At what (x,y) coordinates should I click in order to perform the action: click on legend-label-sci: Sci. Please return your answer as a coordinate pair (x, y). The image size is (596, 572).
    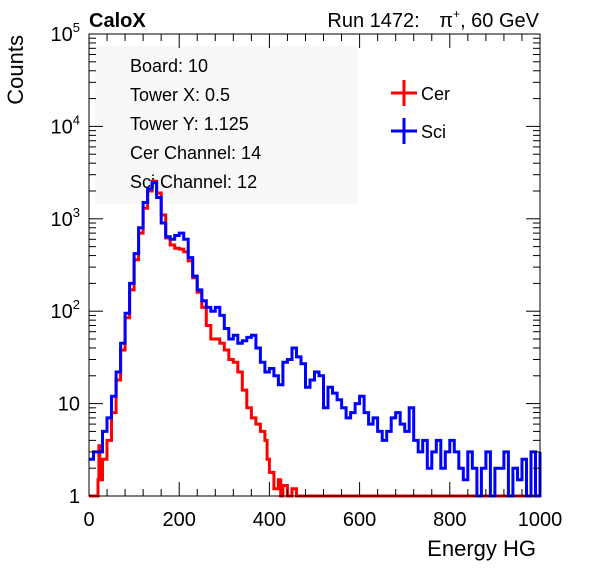
    Looking at the image, I should click on (433, 132).